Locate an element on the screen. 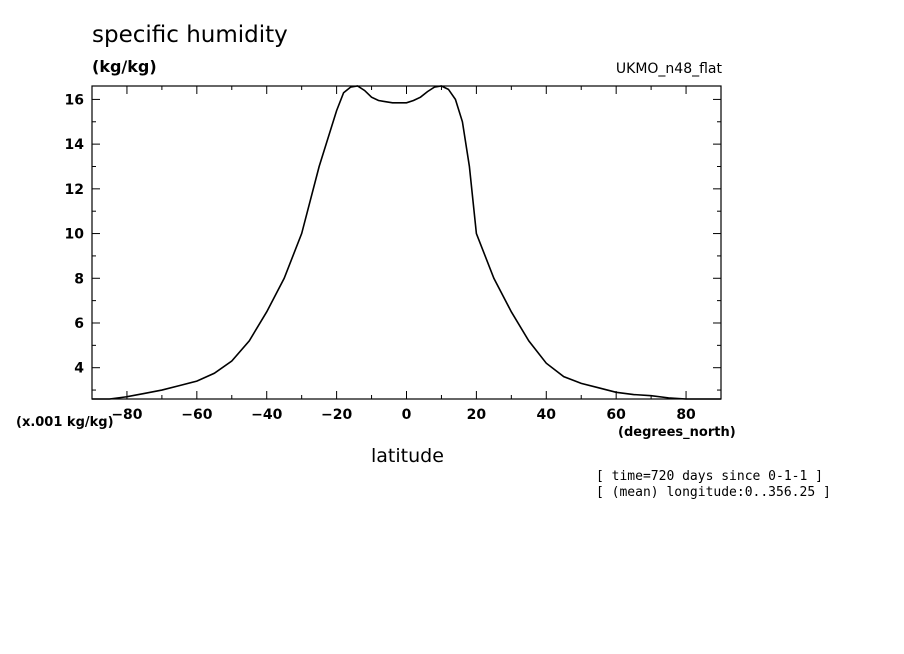  x-tick-label: 60 is located at coordinates (616, 415).